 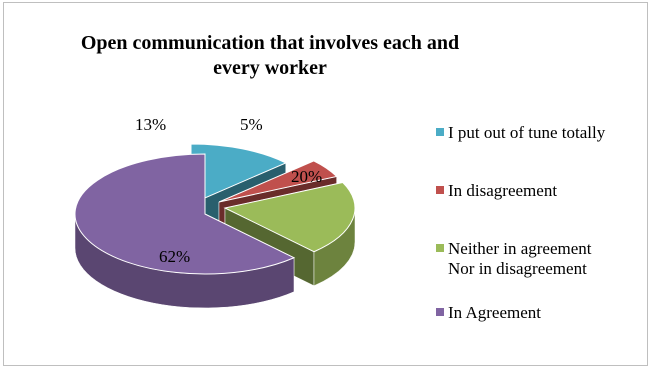 What do you see at coordinates (503, 190) in the screenshot?
I see `legend-label-1: In disagreement` at bounding box center [503, 190].